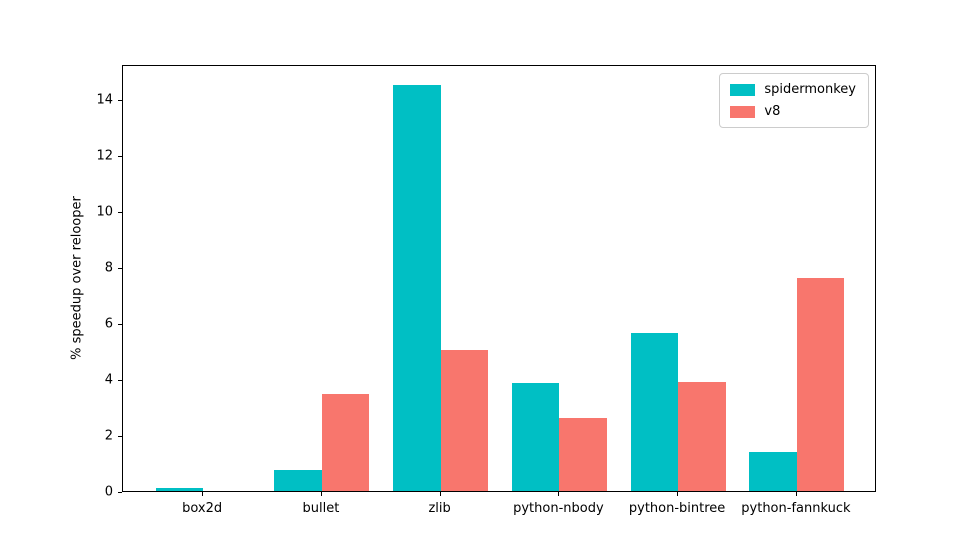 This screenshot has height=554, width=973. What do you see at coordinates (677, 508) in the screenshot?
I see `x-tick-label-python-bintree: python-bintree` at bounding box center [677, 508].